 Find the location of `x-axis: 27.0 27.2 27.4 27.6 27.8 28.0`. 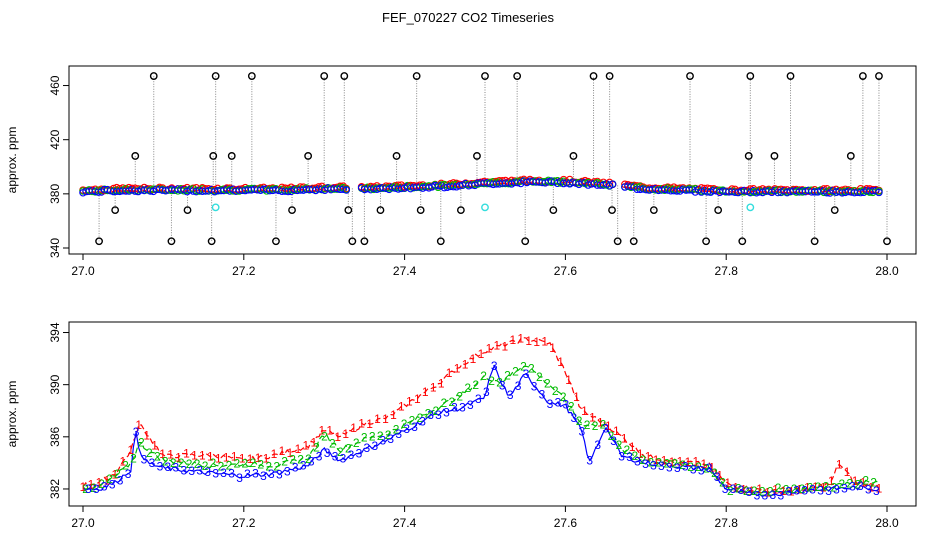

x-axis: 27.0 27.2 27.4 27.6 27.8 28.0 is located at coordinates (485, 265).